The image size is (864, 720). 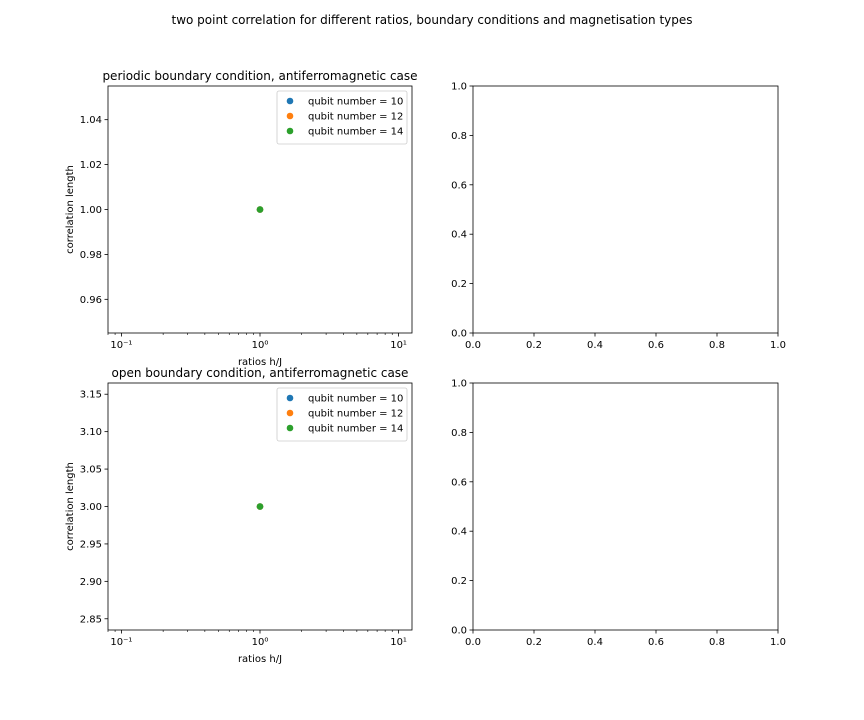 What do you see at coordinates (778, 345) in the screenshot?
I see `top-right-x-tick-label: 1.0` at bounding box center [778, 345].